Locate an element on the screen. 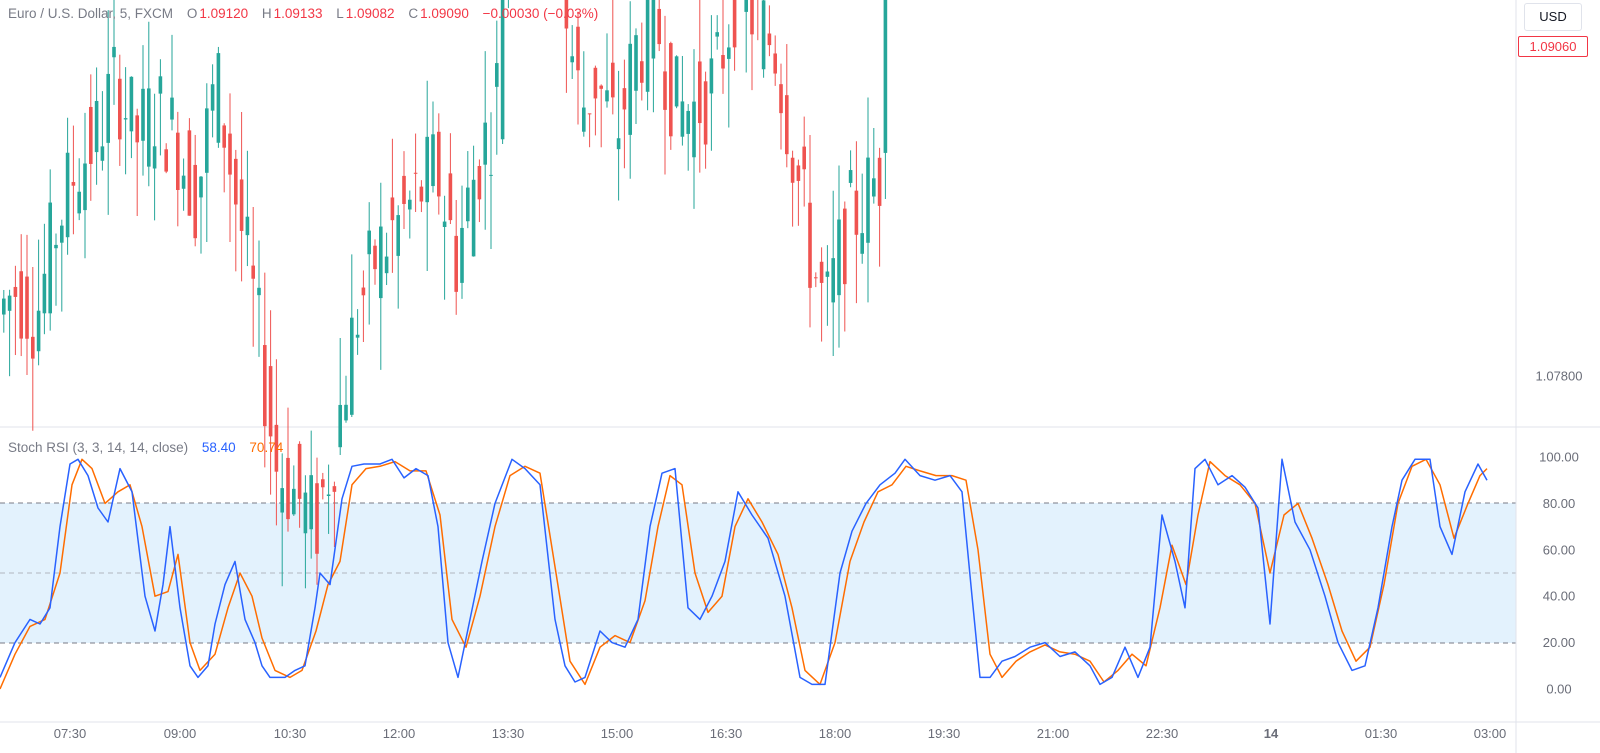  time-tick-label: 03:00 is located at coordinates (1490, 733).